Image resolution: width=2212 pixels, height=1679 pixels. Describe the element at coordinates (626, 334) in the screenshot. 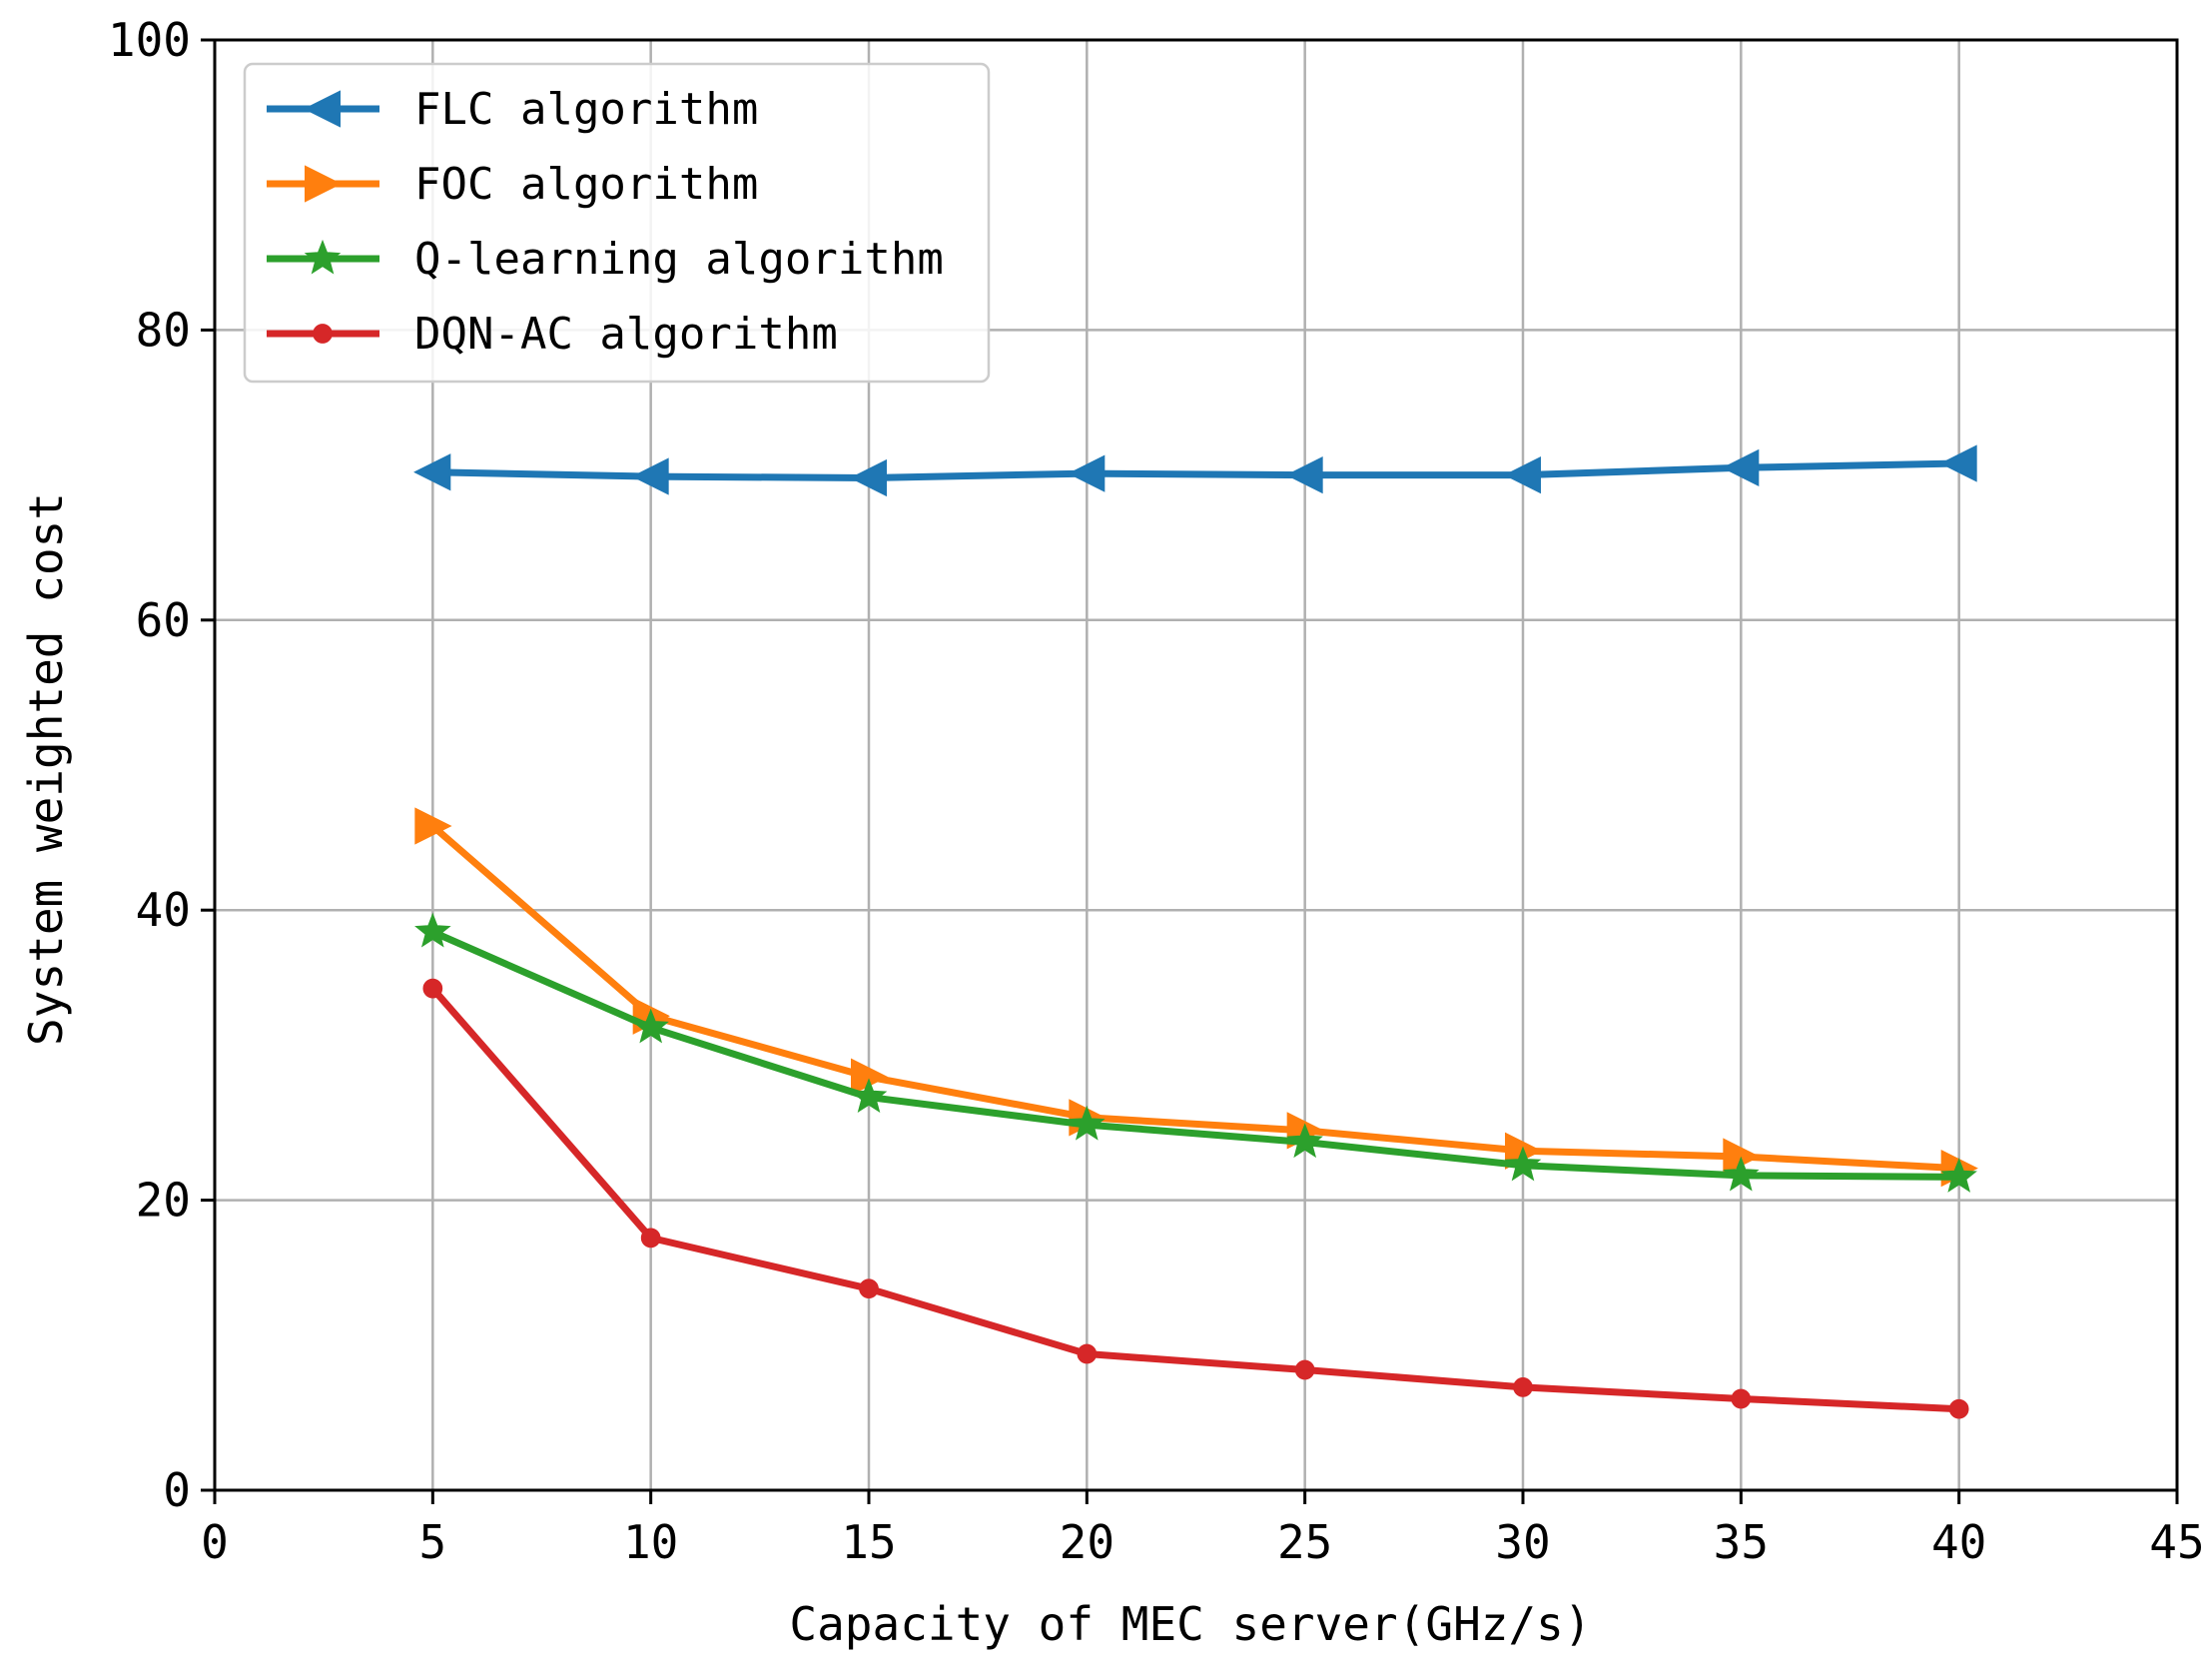

I see `legend-label: DQN-AC algorithm` at that location.